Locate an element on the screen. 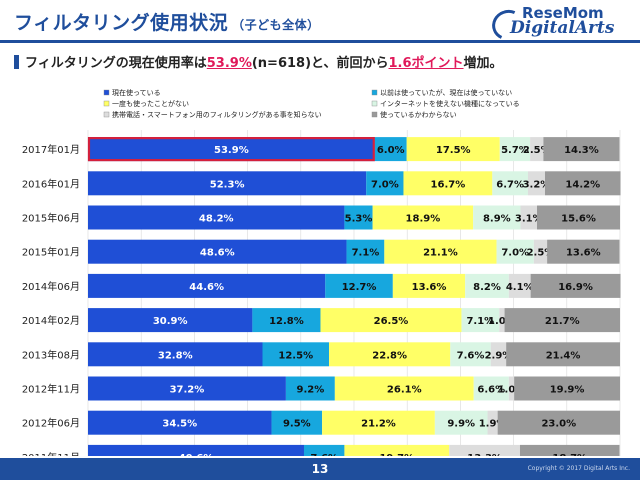 This screenshot has height=480, width=640. data-label-7-6: 21.4% is located at coordinates (563, 355).